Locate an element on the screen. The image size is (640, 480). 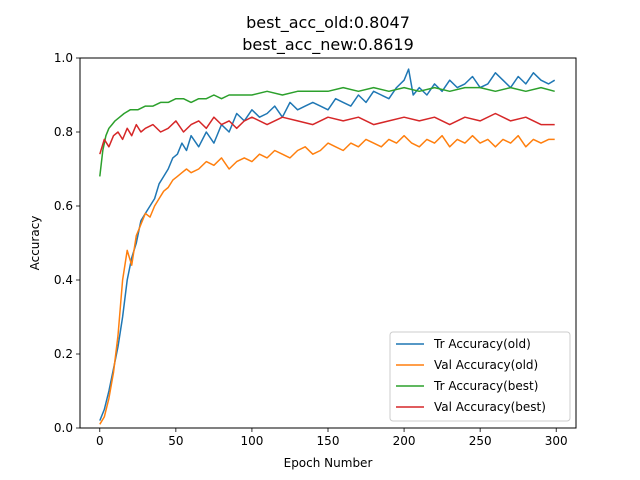
y-tick-label: 1.0 is located at coordinates (63, 58).